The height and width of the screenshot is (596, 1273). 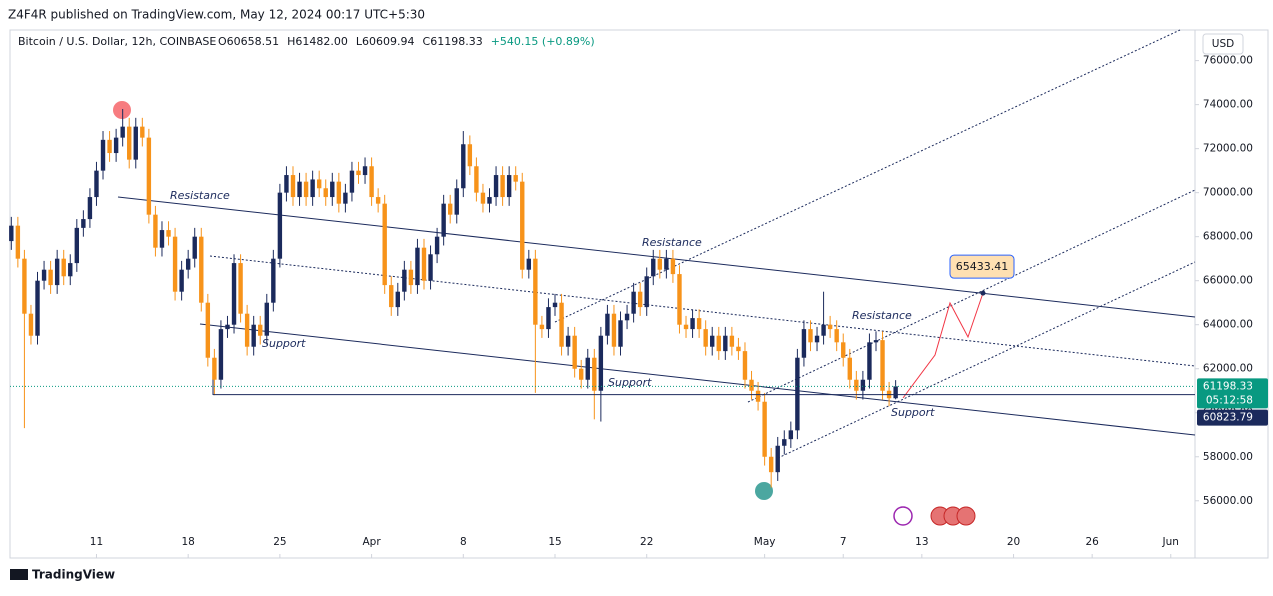 I want to click on y-tick-label: 62000.00, so click(x=1228, y=369).